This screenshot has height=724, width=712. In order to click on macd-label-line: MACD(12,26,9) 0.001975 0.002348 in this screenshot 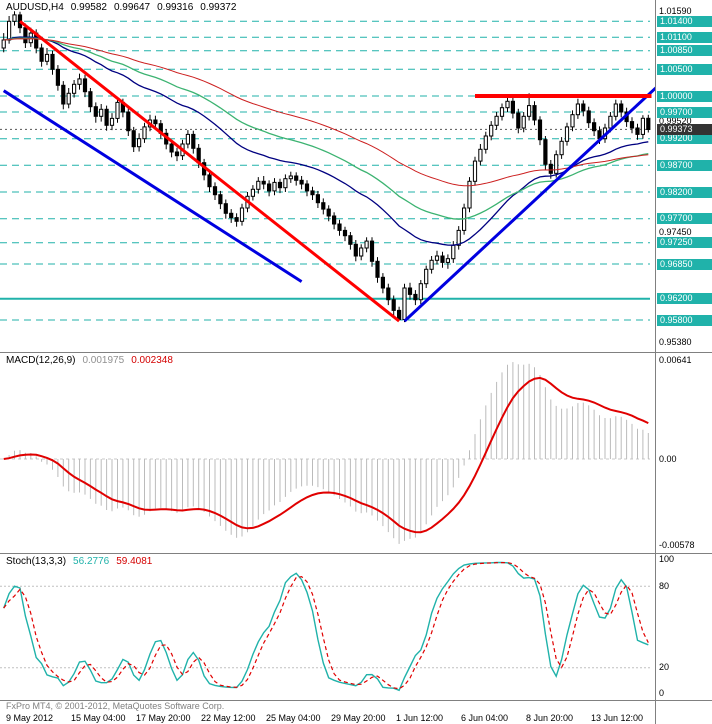, I will do `click(93, 360)`.